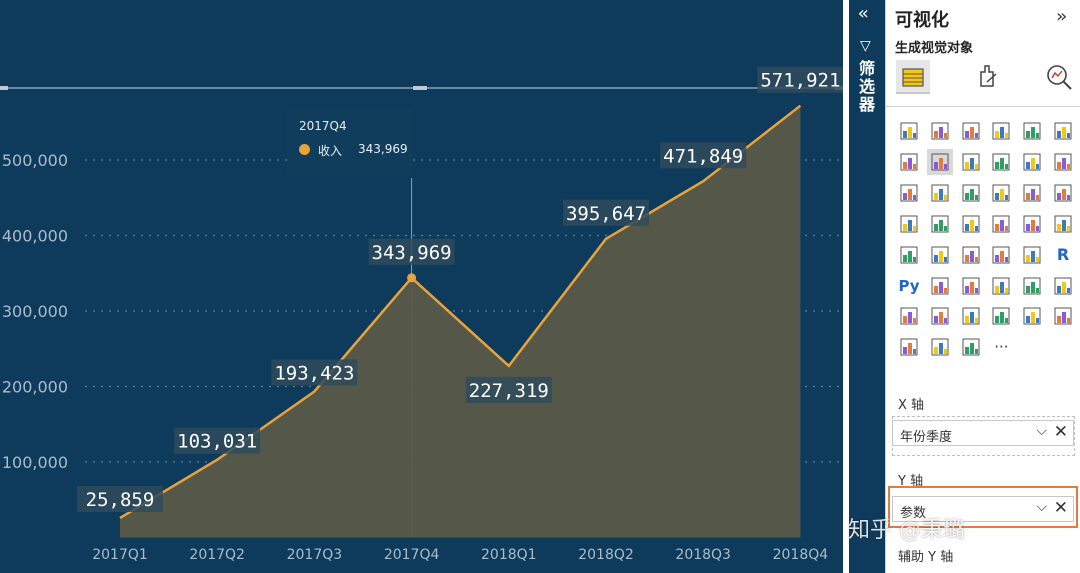 The width and height of the screenshot is (1080, 573). What do you see at coordinates (314, 373) in the screenshot?
I see `data-label: 193,423` at bounding box center [314, 373].